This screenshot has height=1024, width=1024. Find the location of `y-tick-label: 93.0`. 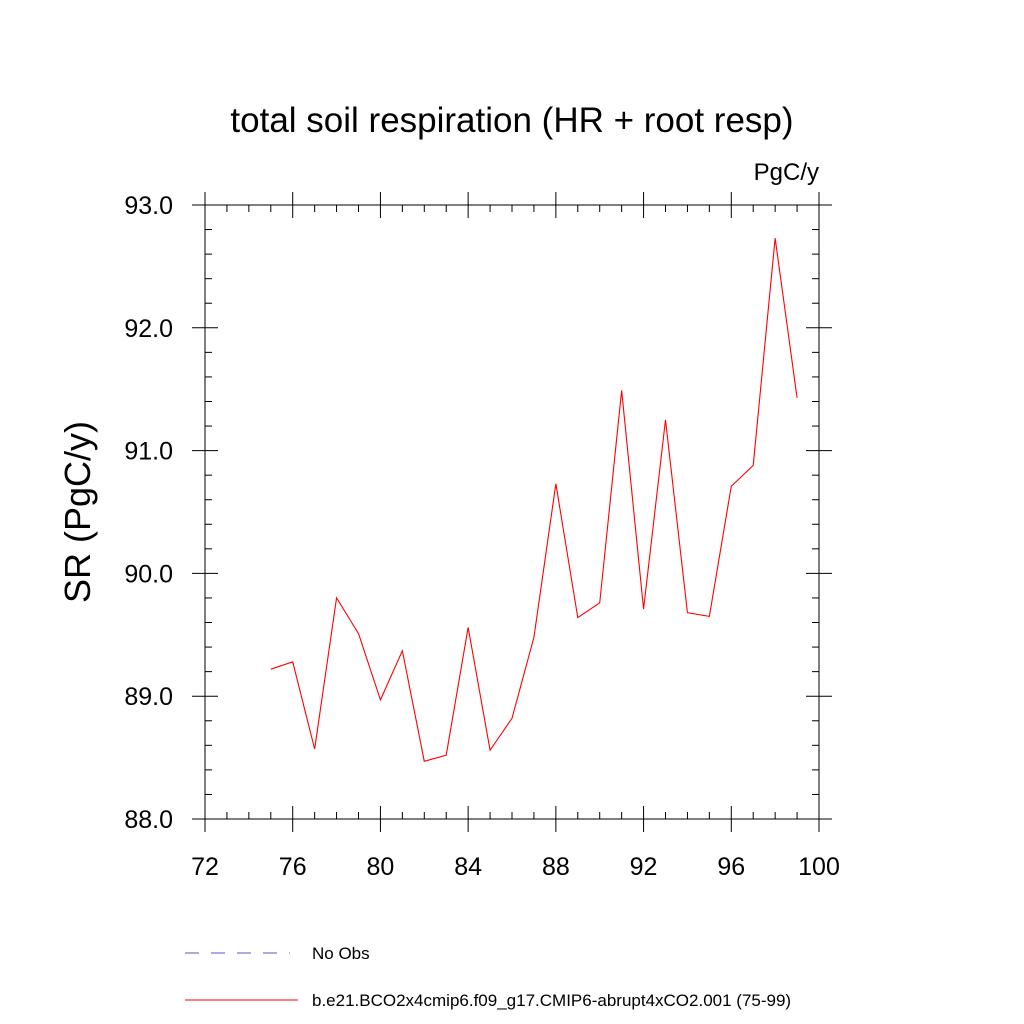

y-tick-label: 93.0 is located at coordinates (148, 206).